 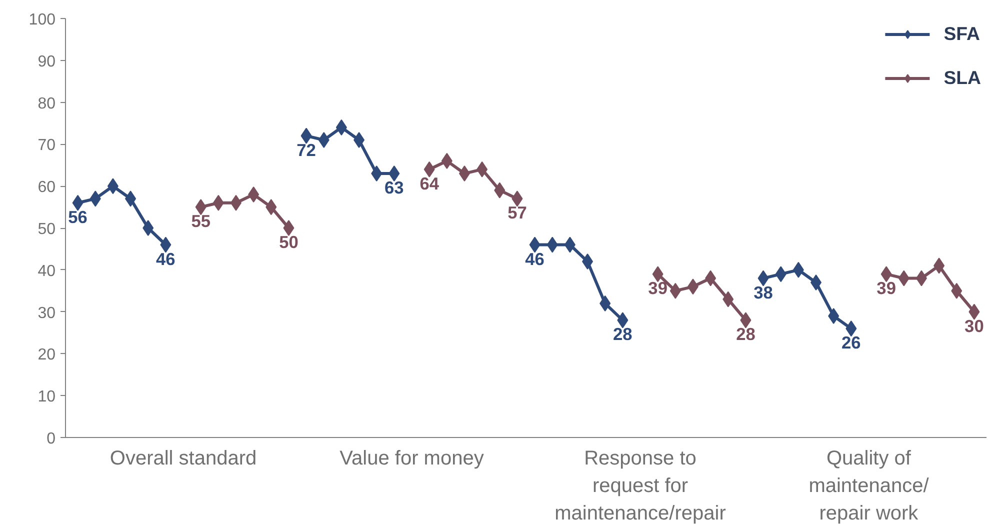 What do you see at coordinates (51, 439) in the screenshot?
I see `y-tick-label: 0` at bounding box center [51, 439].